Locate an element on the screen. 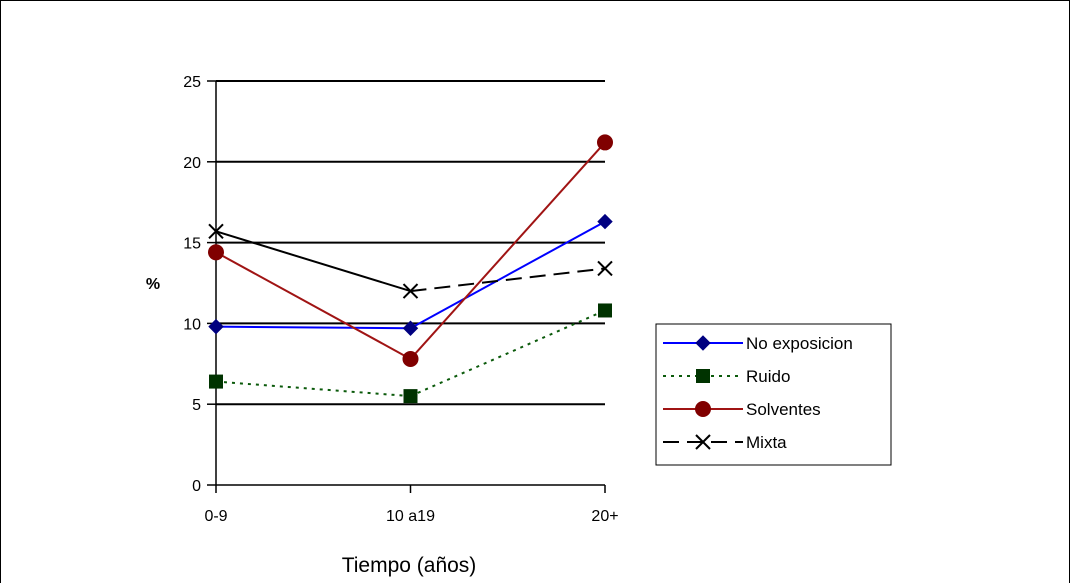  legend-label: Solventes is located at coordinates (783, 409).